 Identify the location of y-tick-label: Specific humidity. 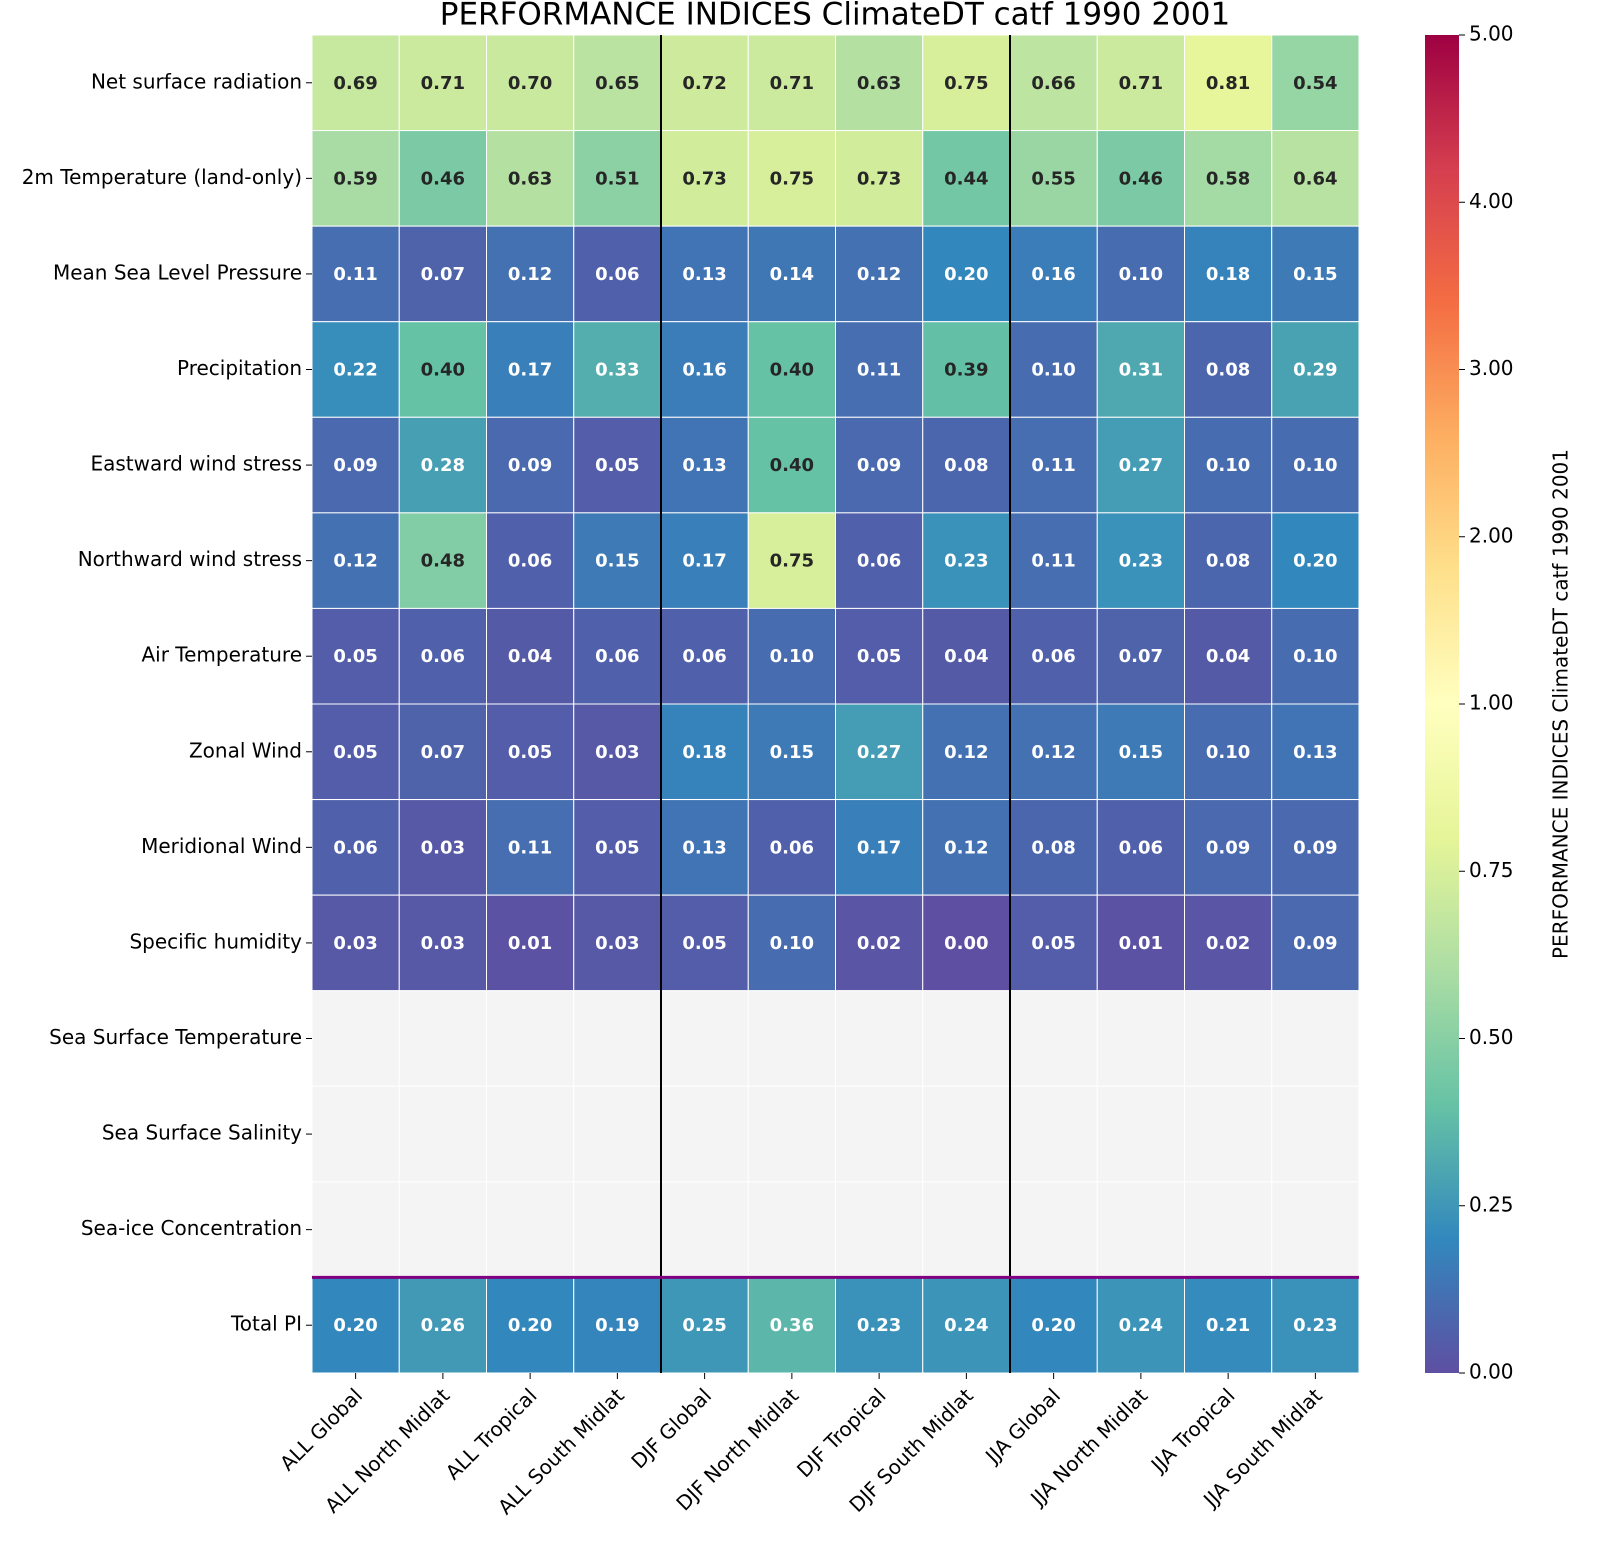
(215, 941).